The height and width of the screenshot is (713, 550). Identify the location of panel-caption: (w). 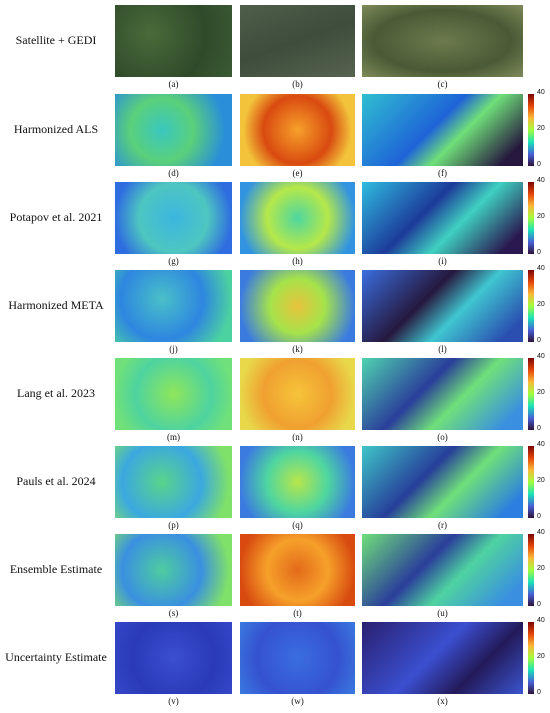
(297, 701).